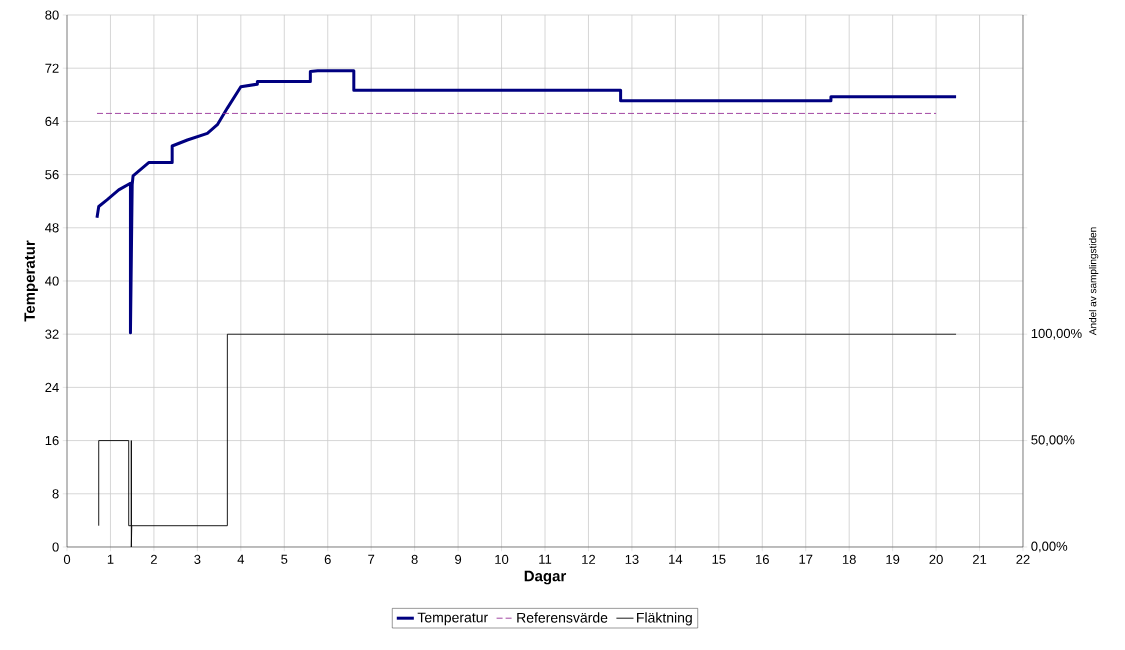  I want to click on x-tick-label: 8, so click(414, 559).